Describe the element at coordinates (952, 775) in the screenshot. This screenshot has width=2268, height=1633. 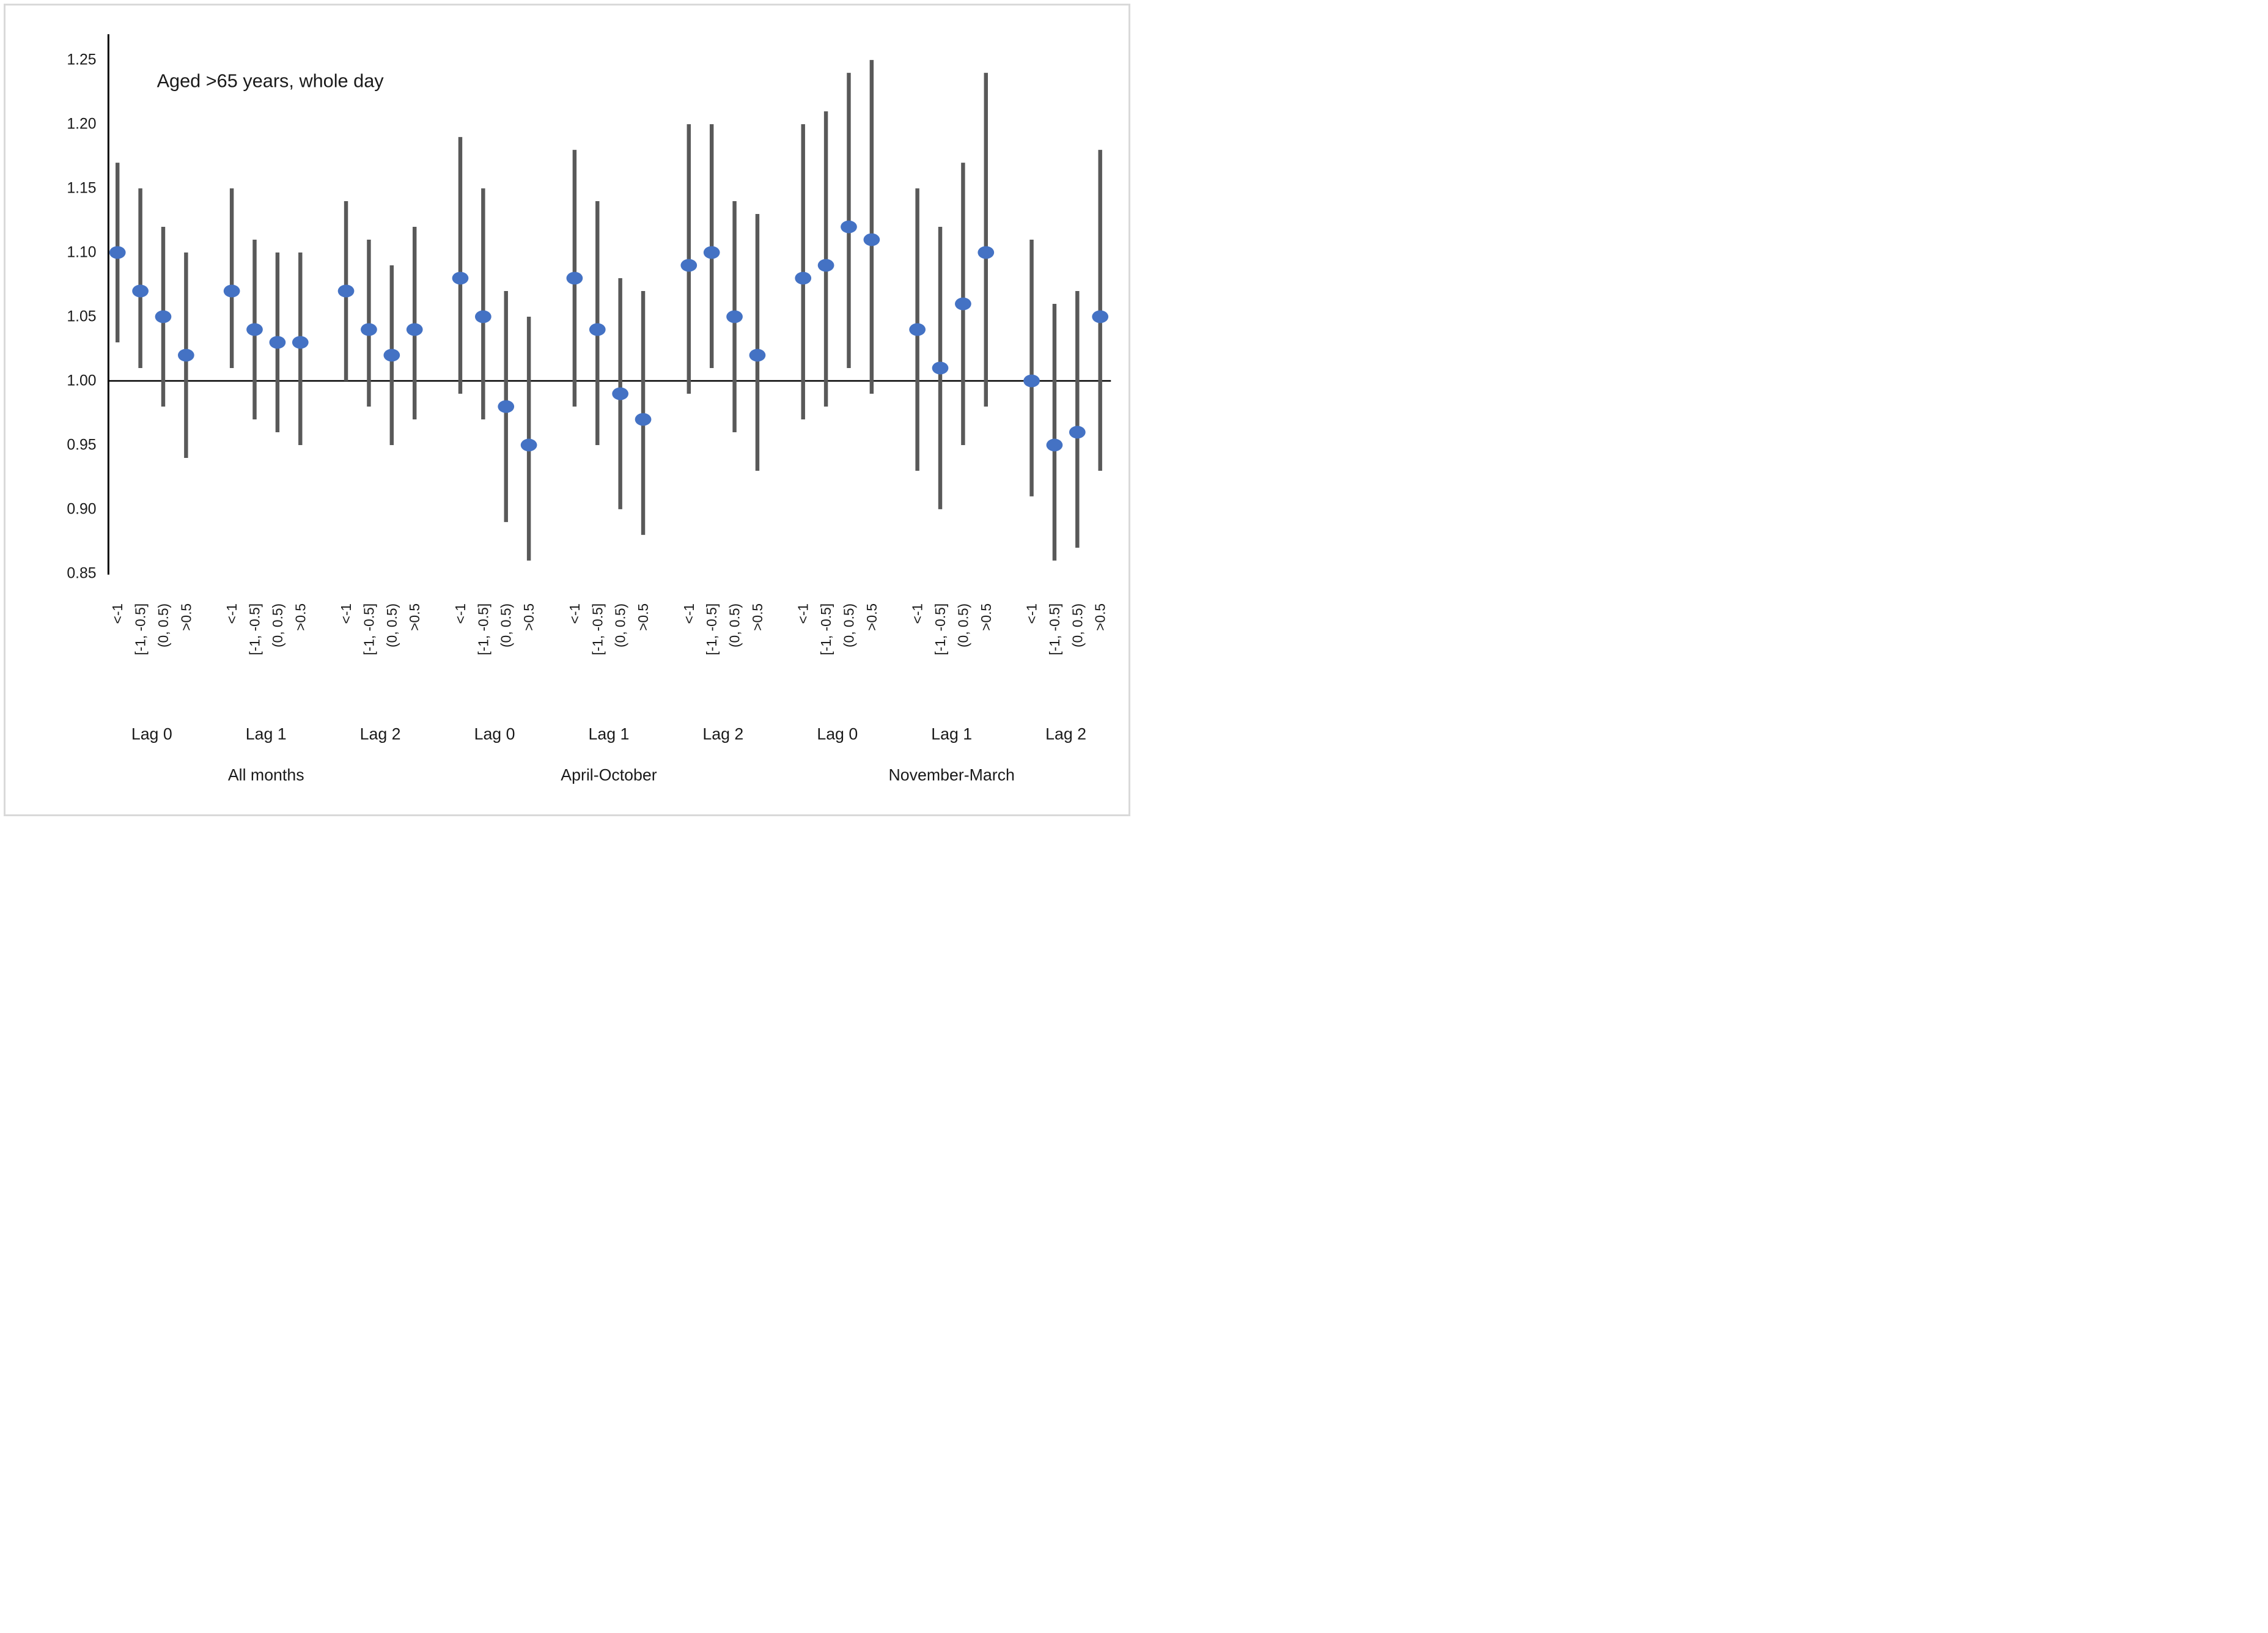
I see `month-section-label: November-March` at that location.